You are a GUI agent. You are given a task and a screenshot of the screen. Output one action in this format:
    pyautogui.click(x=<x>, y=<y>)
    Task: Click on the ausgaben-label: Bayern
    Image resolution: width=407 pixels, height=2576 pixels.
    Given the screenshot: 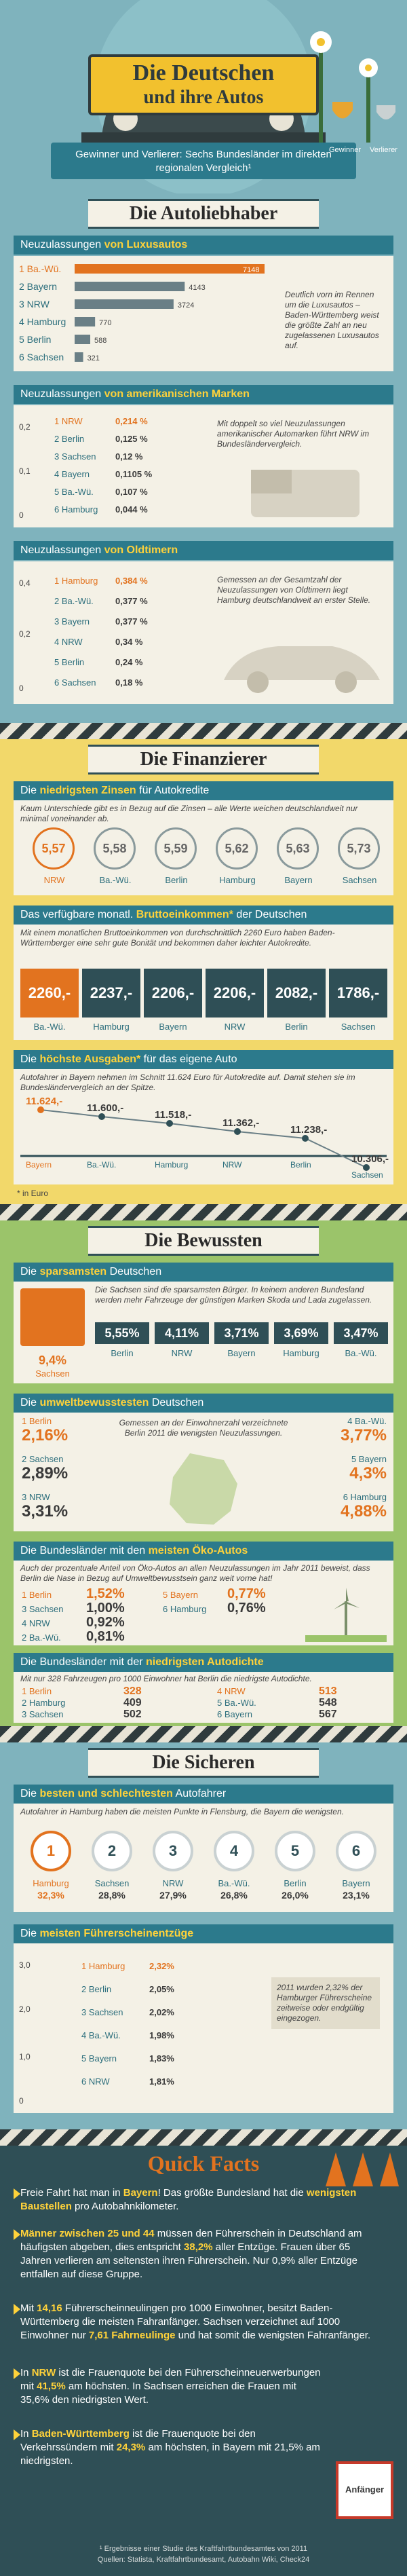 What is the action you would take?
    pyautogui.click(x=39, y=1165)
    